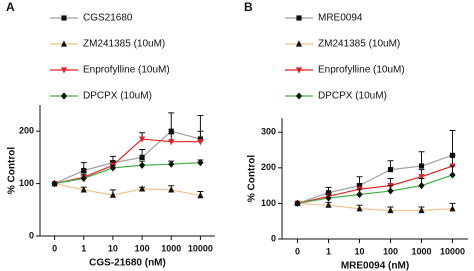 This screenshot has width=474, height=271. What do you see at coordinates (375, 266) in the screenshot?
I see `x-axis-label: MRE0094 (nM)` at bounding box center [375, 266].